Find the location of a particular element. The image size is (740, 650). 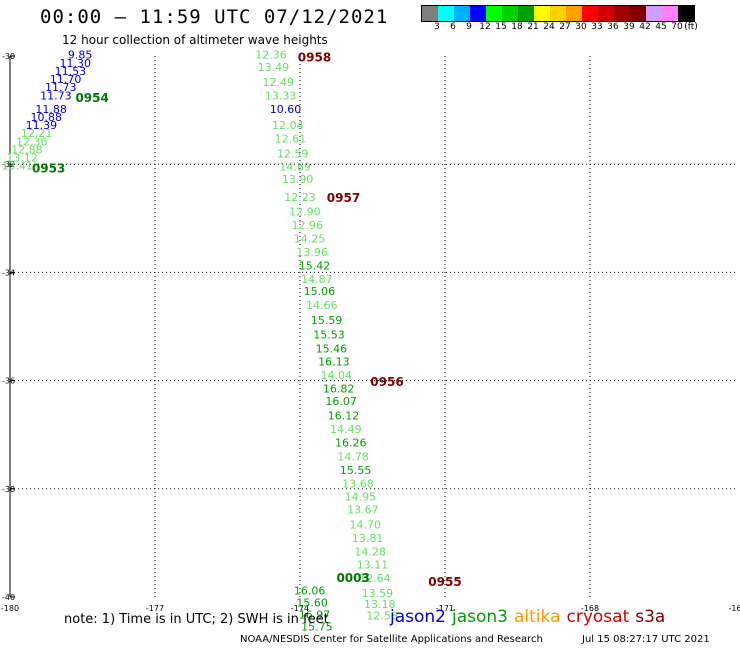

y-tick-label: -40 is located at coordinates (8, 597).